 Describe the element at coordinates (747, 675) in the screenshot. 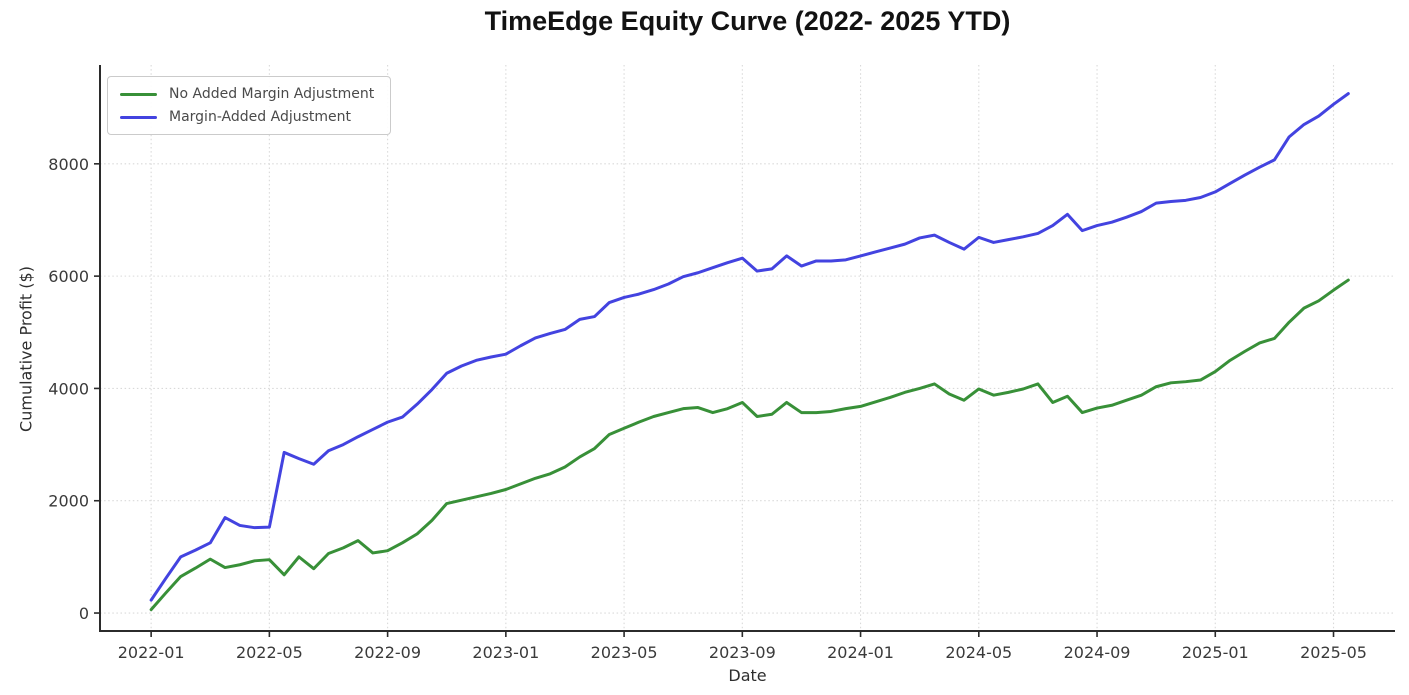

I see `x-axis-label: Date` at that location.